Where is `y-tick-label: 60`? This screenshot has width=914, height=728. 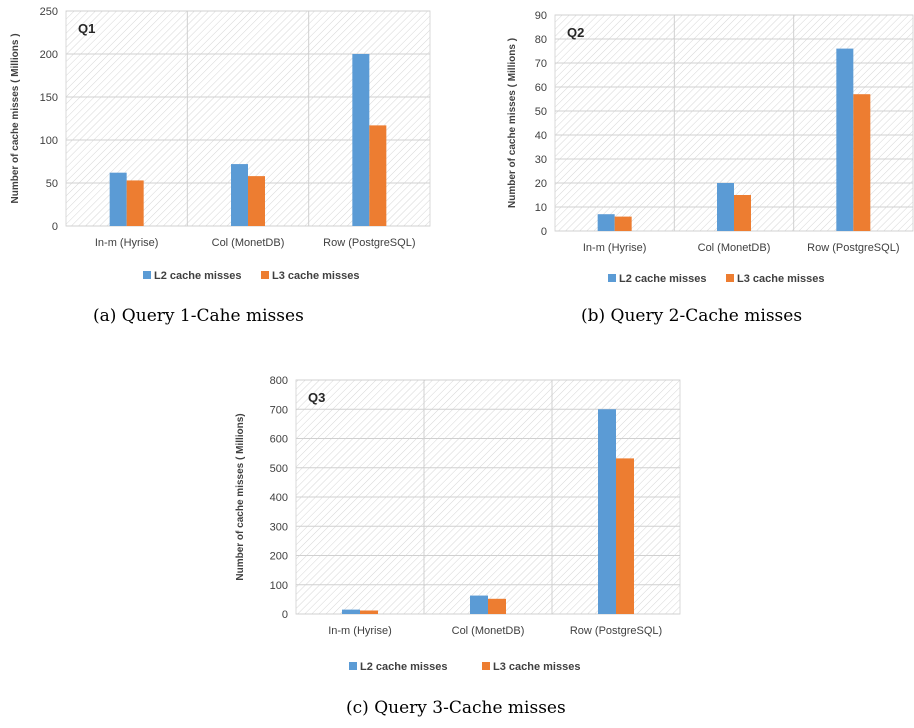 y-tick-label: 60 is located at coordinates (541, 88).